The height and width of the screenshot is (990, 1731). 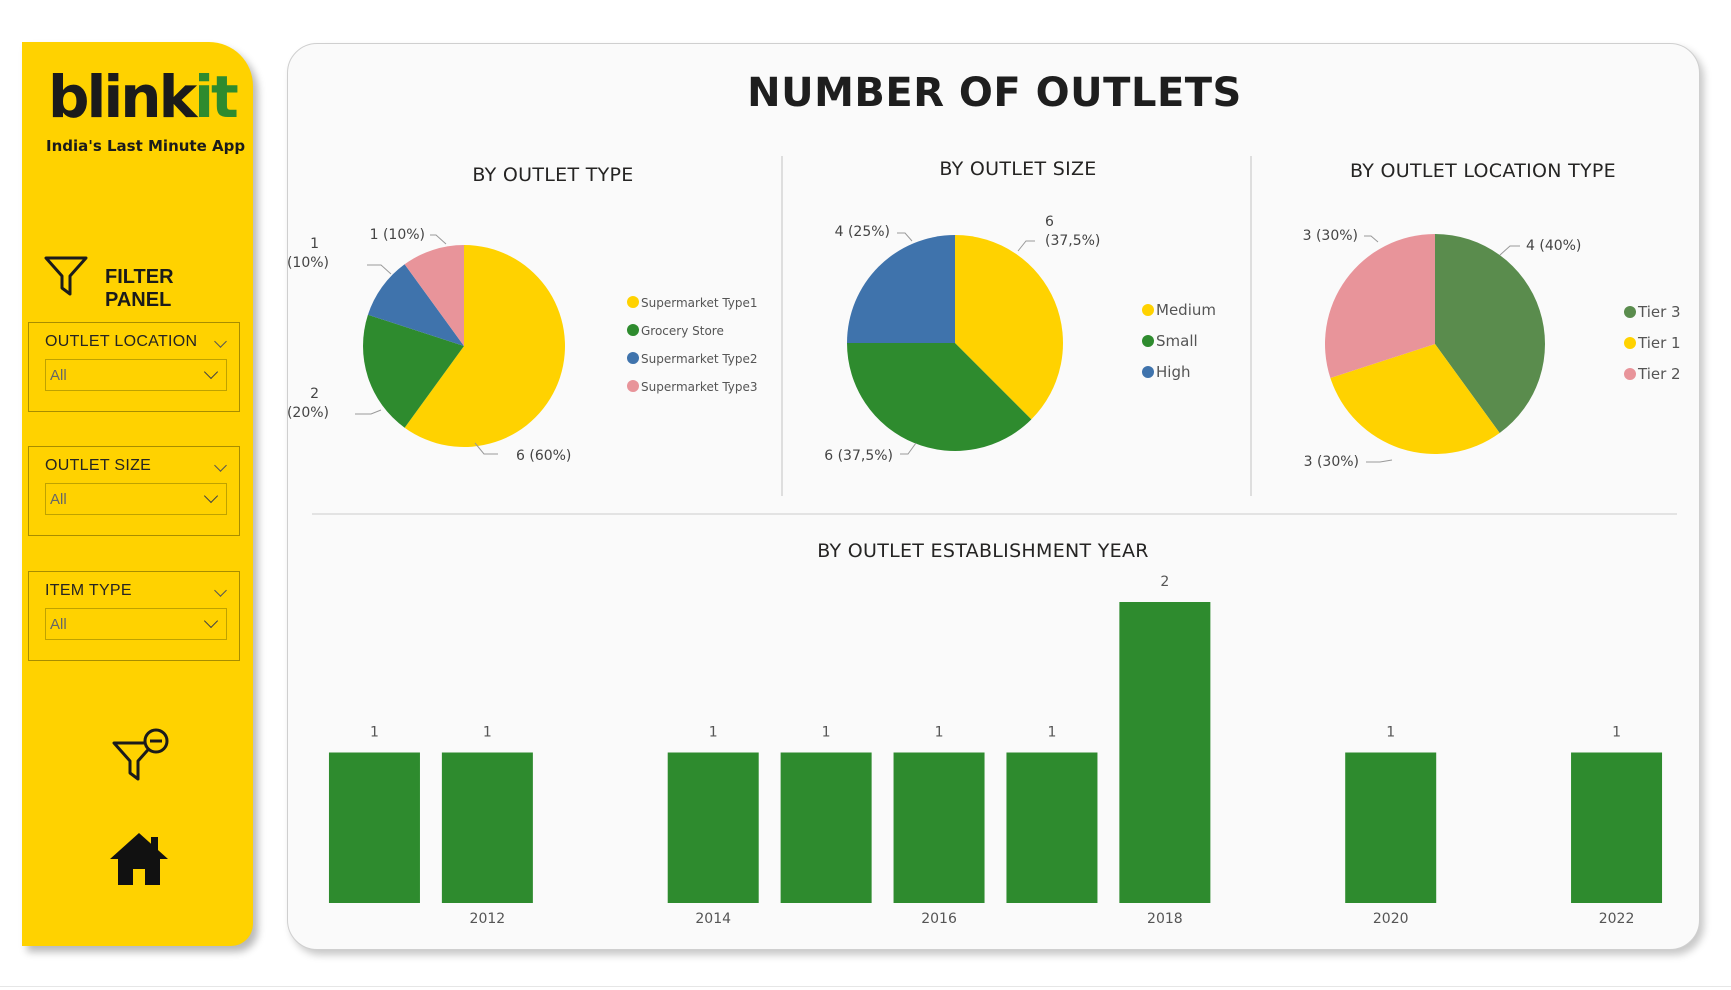 What do you see at coordinates (553, 175) in the screenshot?
I see `chart-title-outlet-type: BY OUTLET TYPE` at bounding box center [553, 175].